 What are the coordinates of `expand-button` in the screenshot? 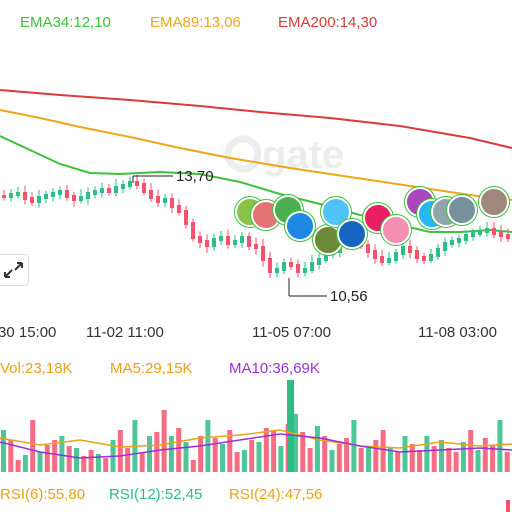 It's located at (14, 270).